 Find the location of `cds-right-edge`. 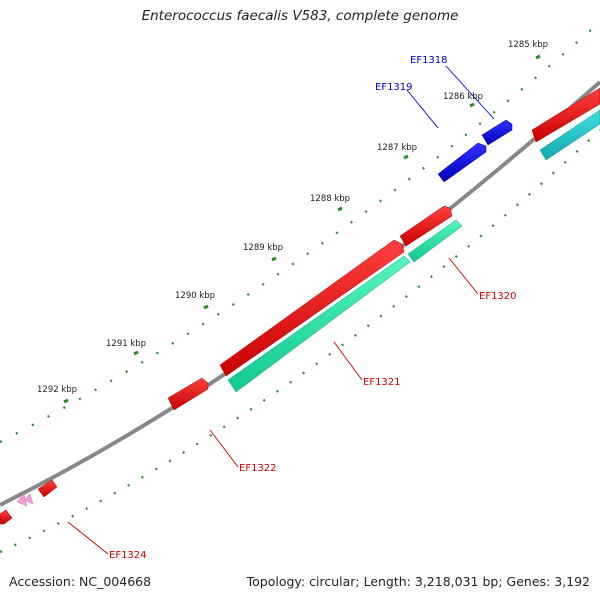

cds-right-edge is located at coordinates (565, 115).